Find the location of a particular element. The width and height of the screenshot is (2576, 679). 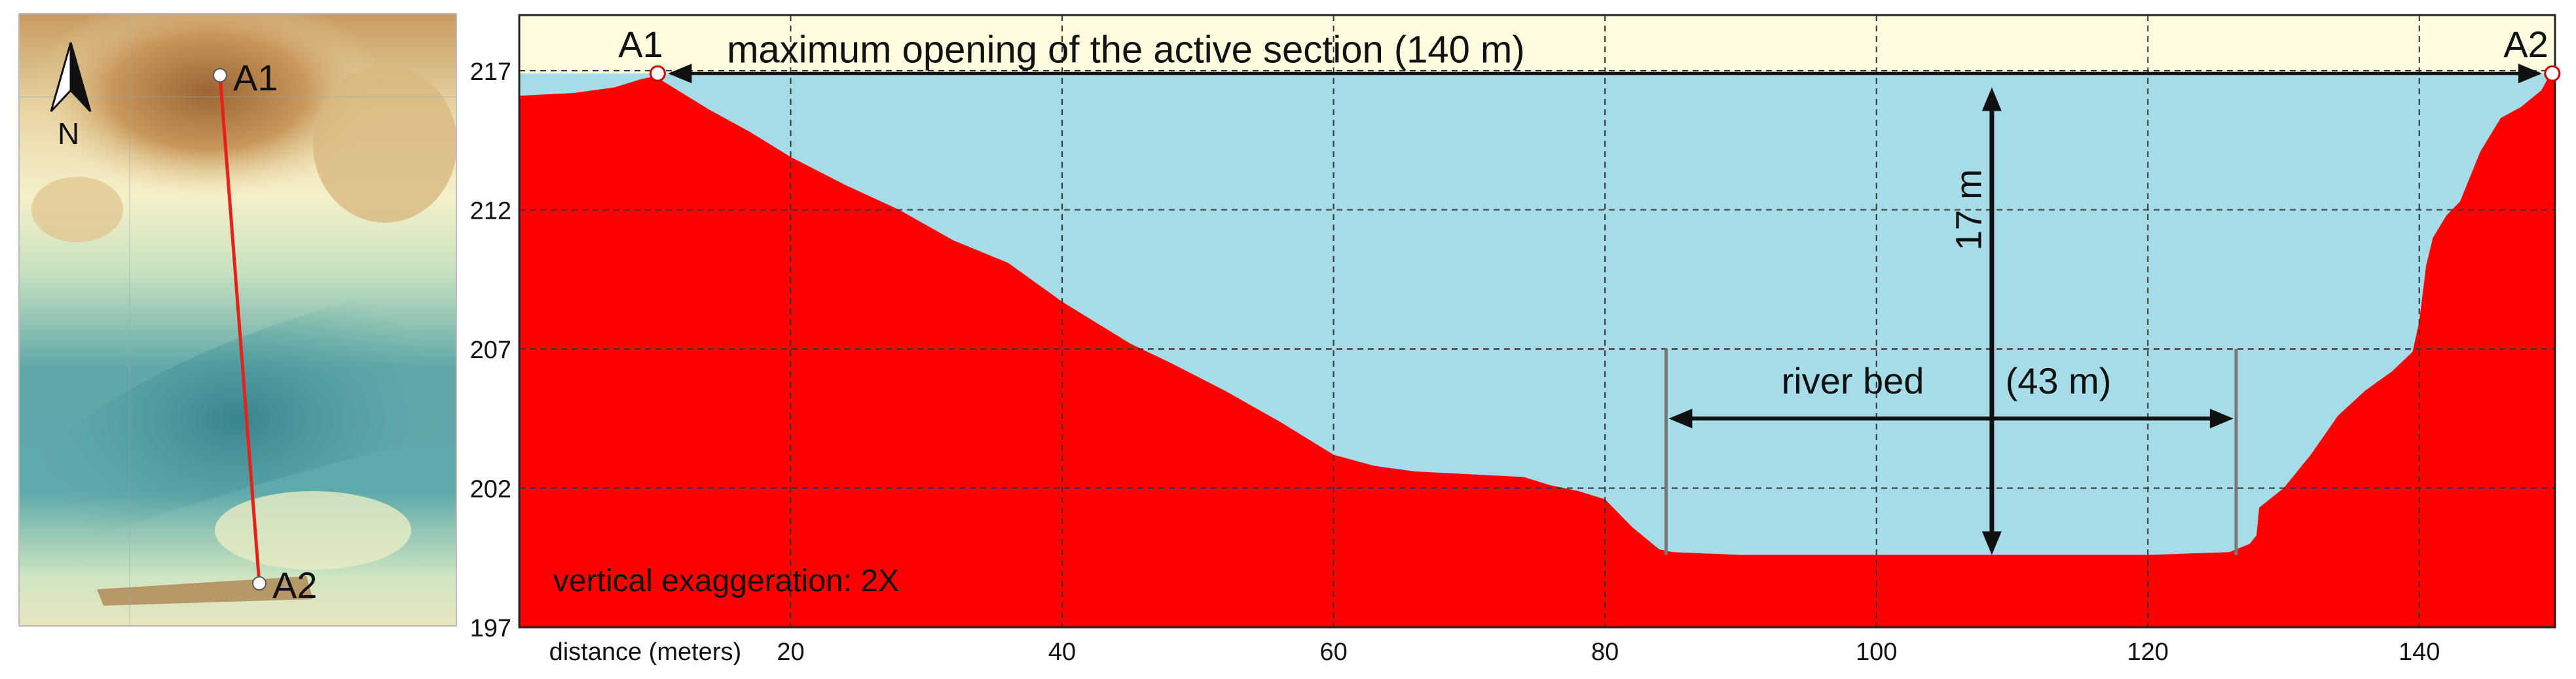

point-a1-label: A1 is located at coordinates (255, 77).